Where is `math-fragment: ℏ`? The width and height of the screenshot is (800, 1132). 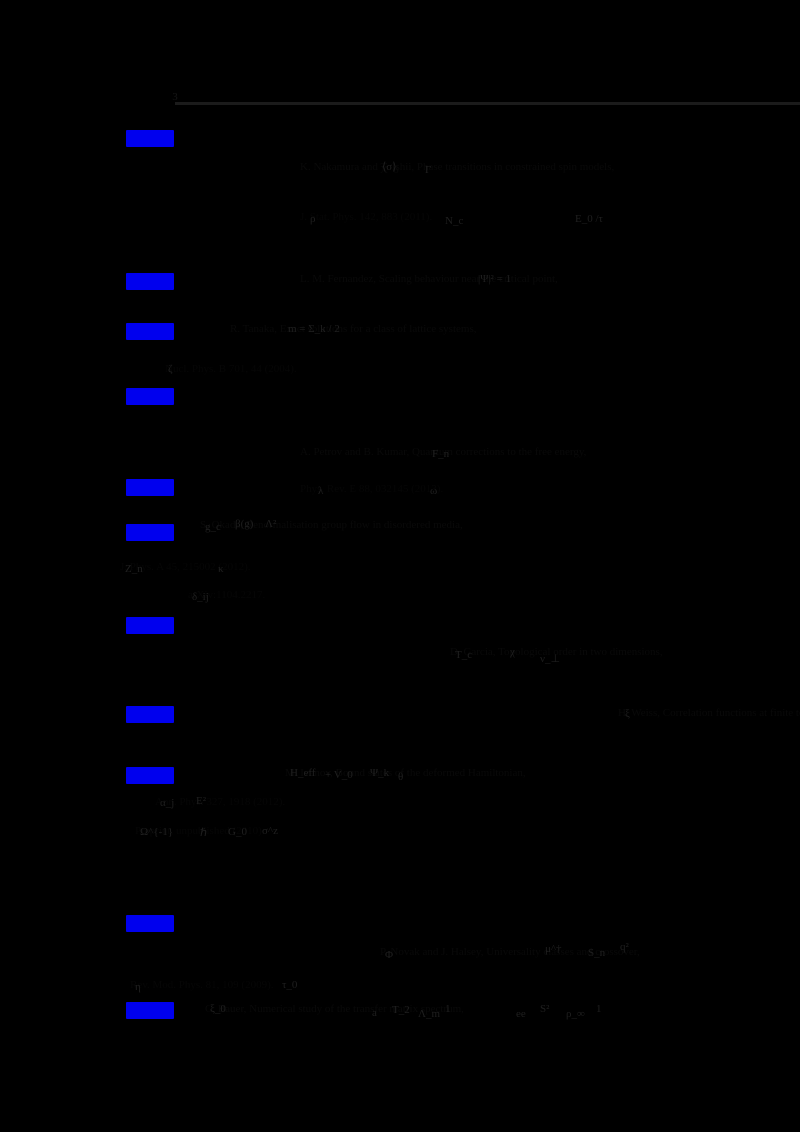 math-fragment: ℏ is located at coordinates (203, 833).